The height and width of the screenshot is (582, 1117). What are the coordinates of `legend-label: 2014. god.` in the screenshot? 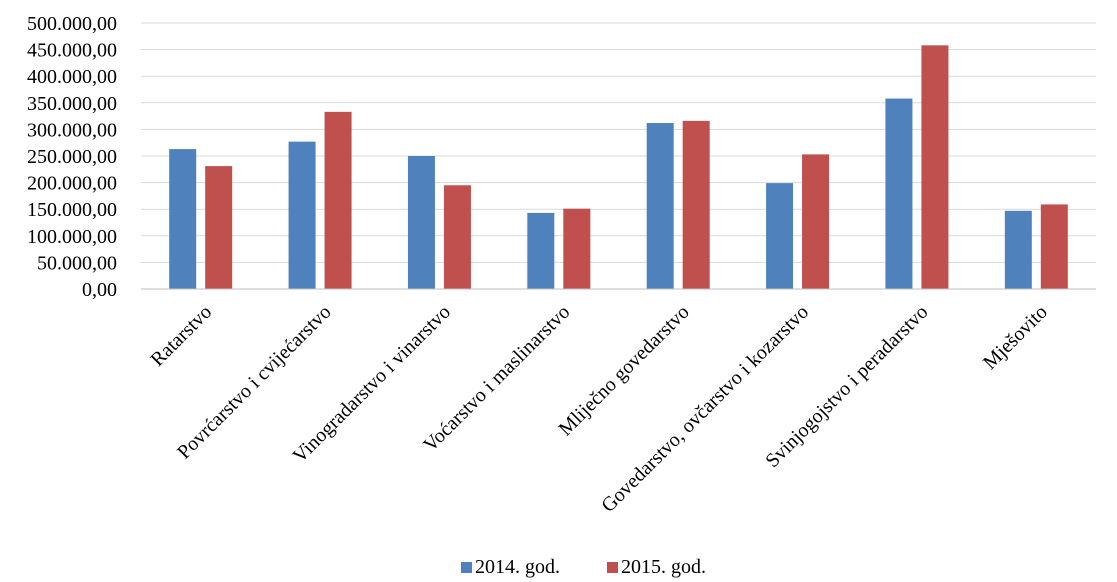 It's located at (517, 567).